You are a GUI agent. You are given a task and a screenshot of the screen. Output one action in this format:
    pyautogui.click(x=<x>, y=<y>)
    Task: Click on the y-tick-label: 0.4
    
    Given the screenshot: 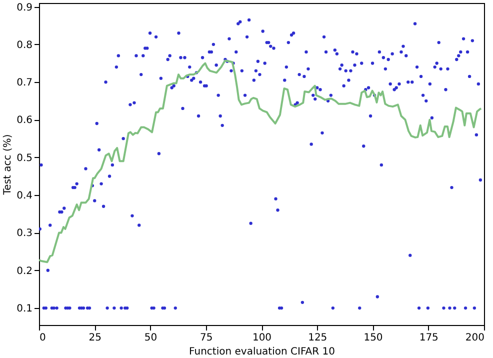 What is the action you would take?
    pyautogui.click(x=24, y=196)
    